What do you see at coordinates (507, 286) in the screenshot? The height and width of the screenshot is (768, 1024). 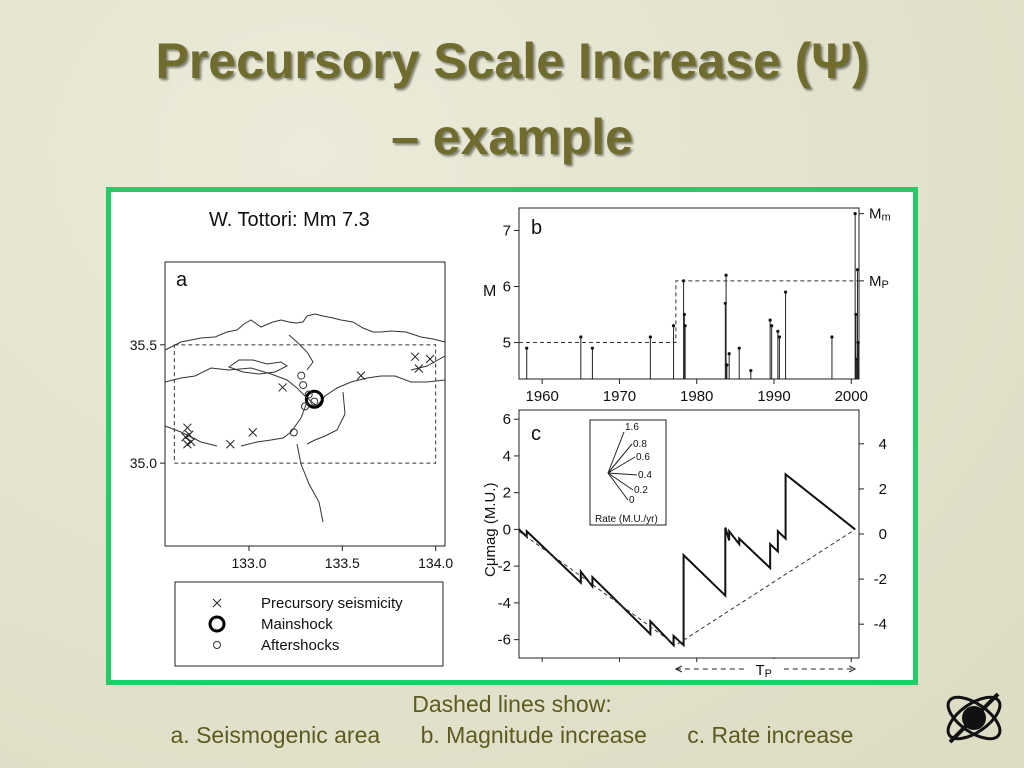 I see `b-y-tick-label: 6` at bounding box center [507, 286].